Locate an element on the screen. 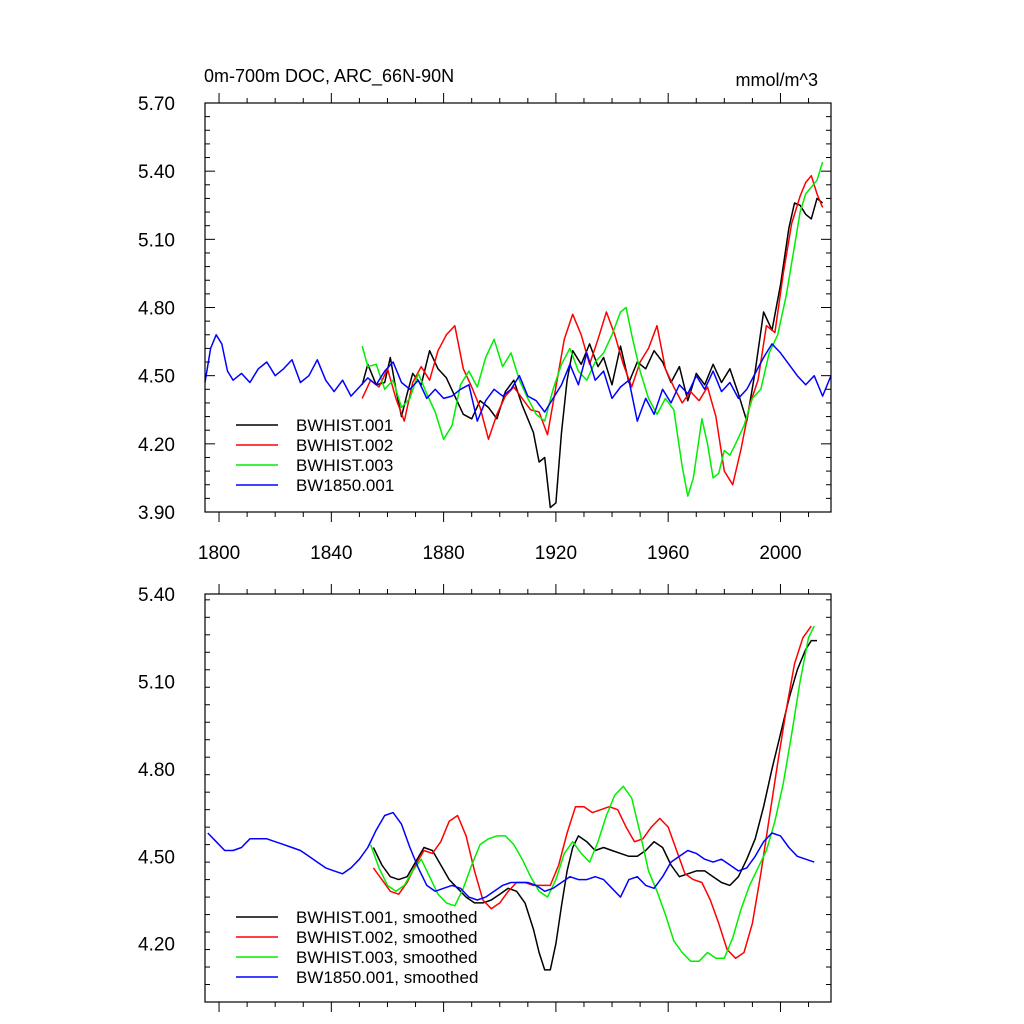 This screenshot has height=1024, width=1024. x-tick-label: 1800 is located at coordinates (219, 553).